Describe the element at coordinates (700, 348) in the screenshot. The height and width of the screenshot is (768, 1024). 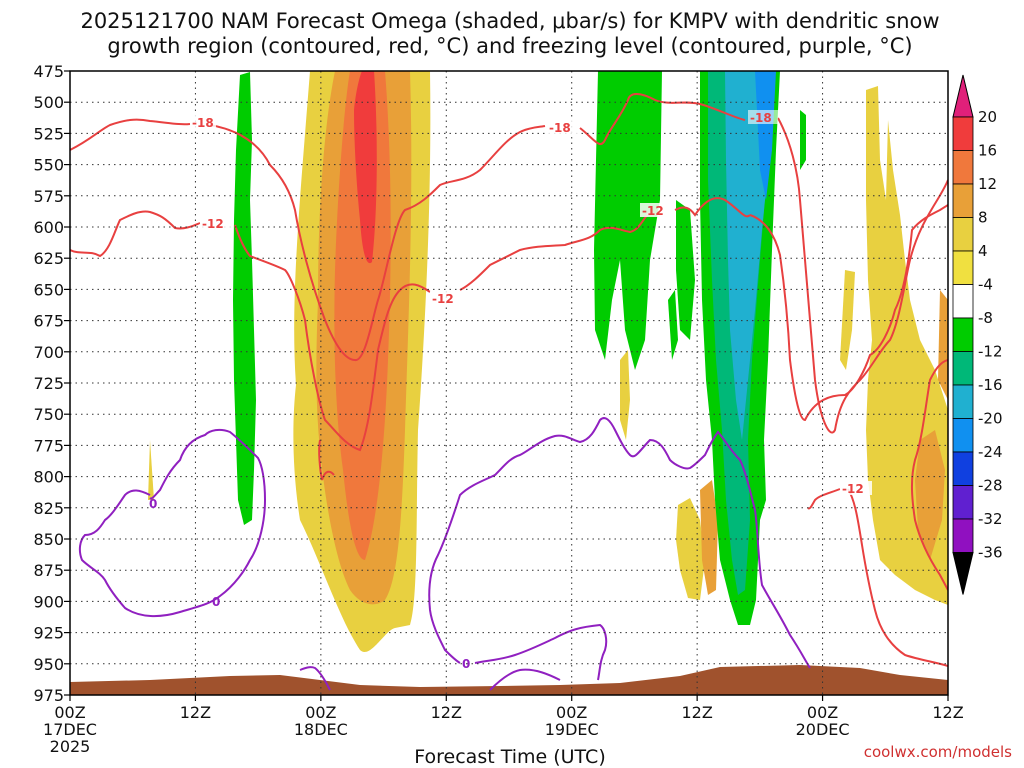
I see `omega-band-19dec` at that location.